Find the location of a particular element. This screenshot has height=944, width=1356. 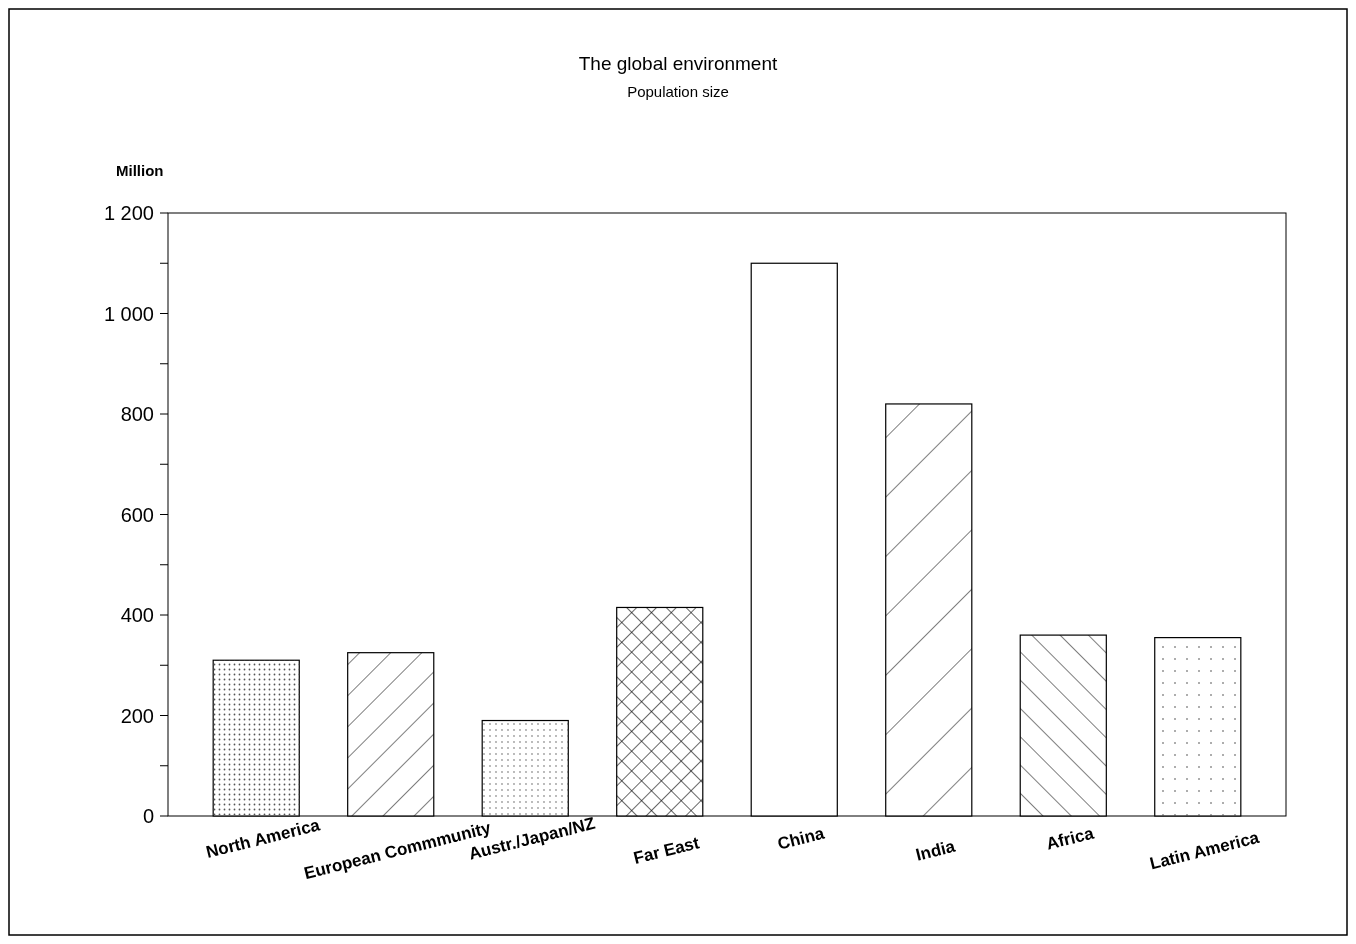

chart-title: The global environment is located at coordinates (678, 63).